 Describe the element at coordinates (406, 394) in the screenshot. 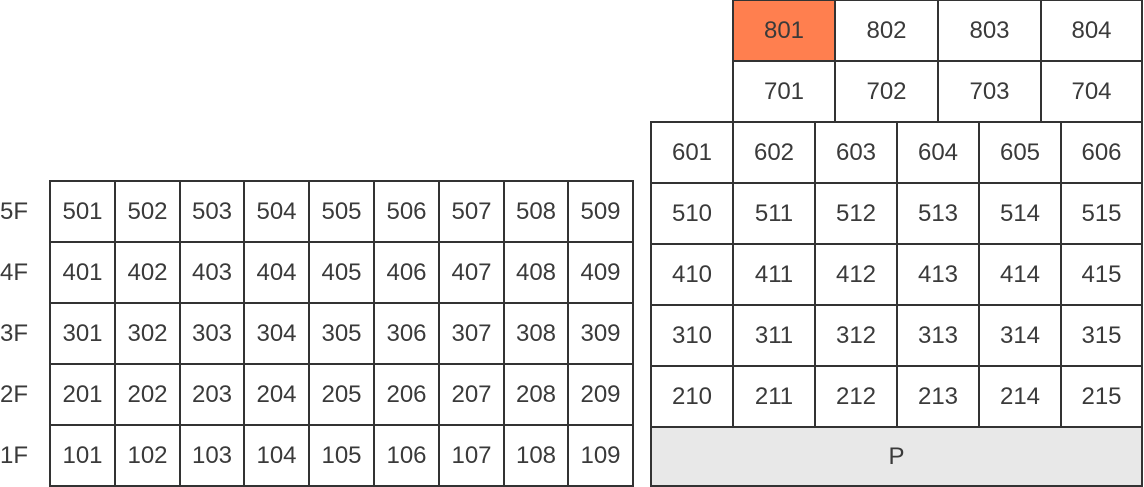

I see `room-cell: 206` at that location.